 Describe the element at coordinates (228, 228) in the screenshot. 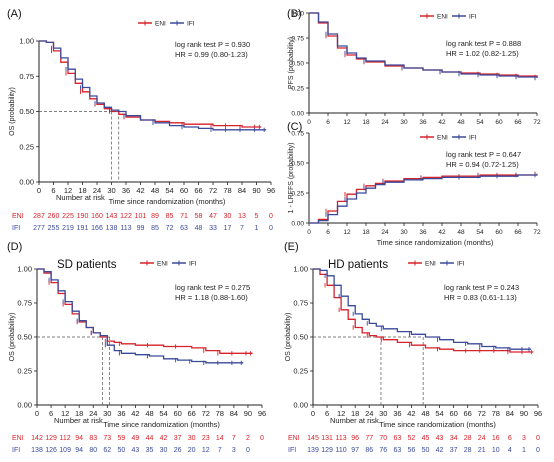

I see `risk-count: 17` at that location.